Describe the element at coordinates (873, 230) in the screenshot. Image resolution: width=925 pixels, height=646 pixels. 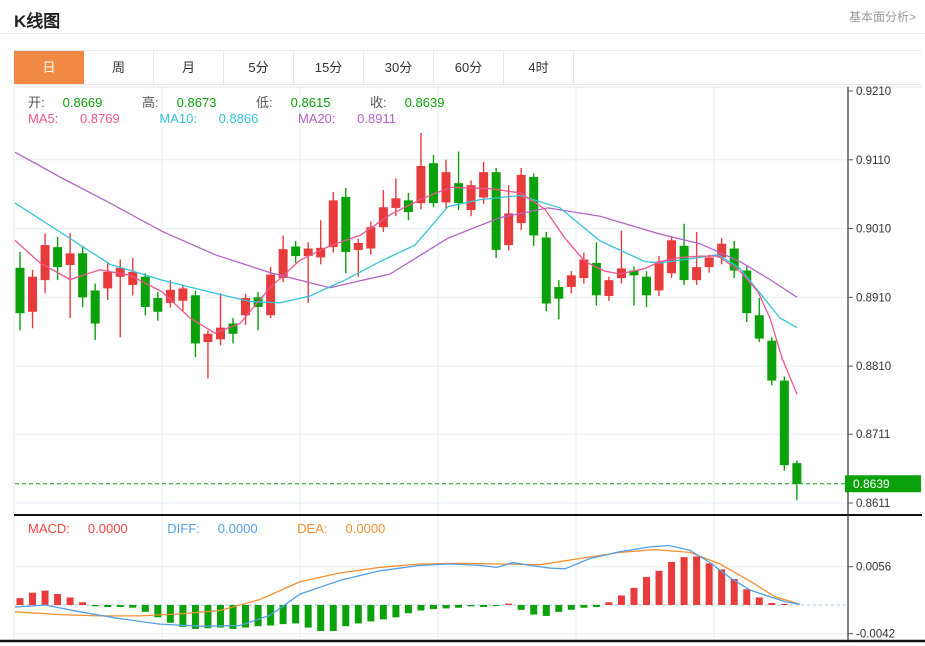
I see `price-axis-label: 0.9010` at that location.